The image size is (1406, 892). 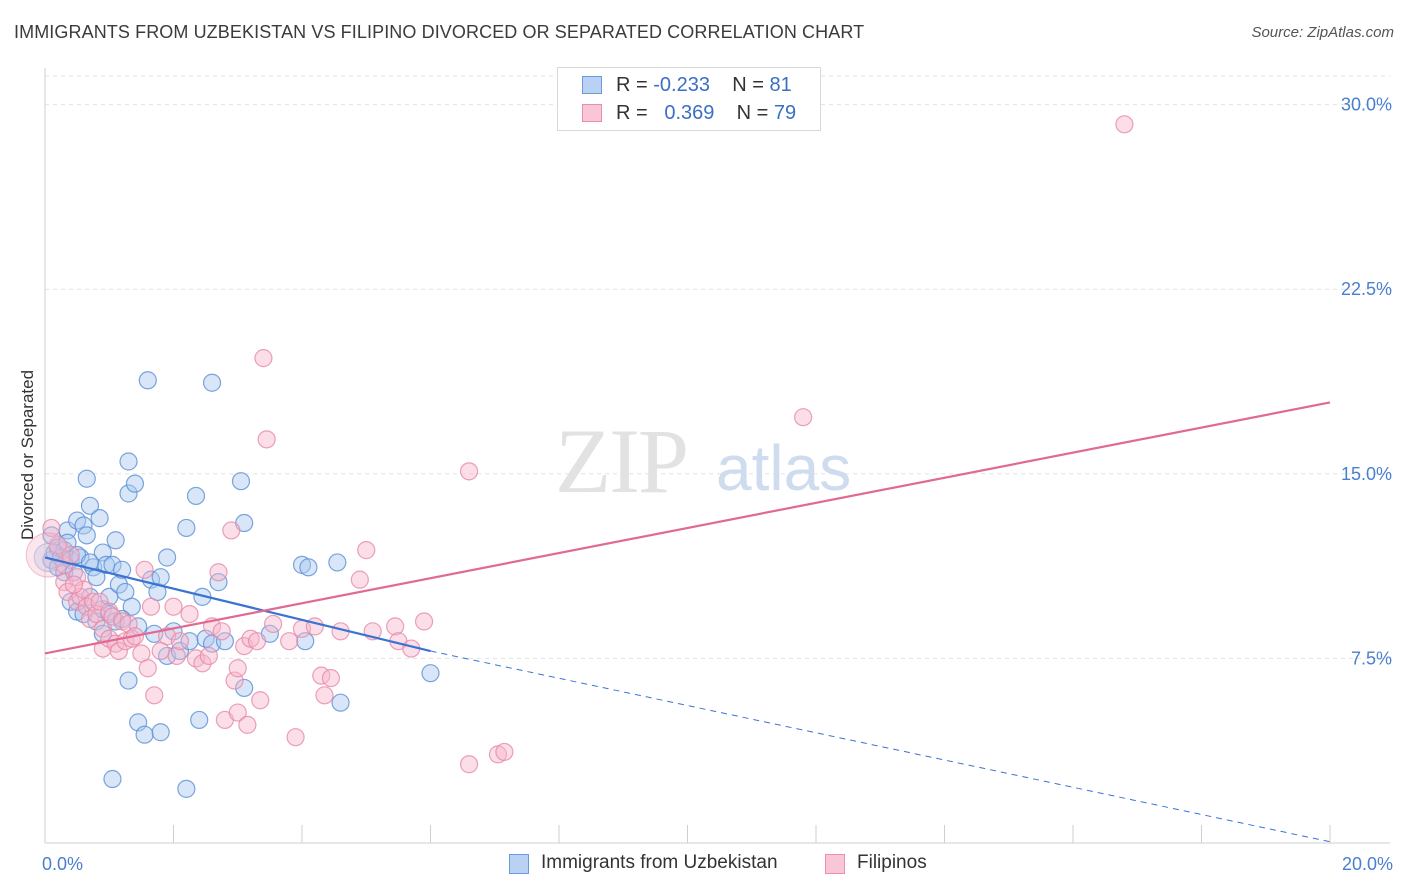 What do you see at coordinates (783, 468) in the screenshot?
I see `watermark-atlas: atlas` at bounding box center [783, 468].